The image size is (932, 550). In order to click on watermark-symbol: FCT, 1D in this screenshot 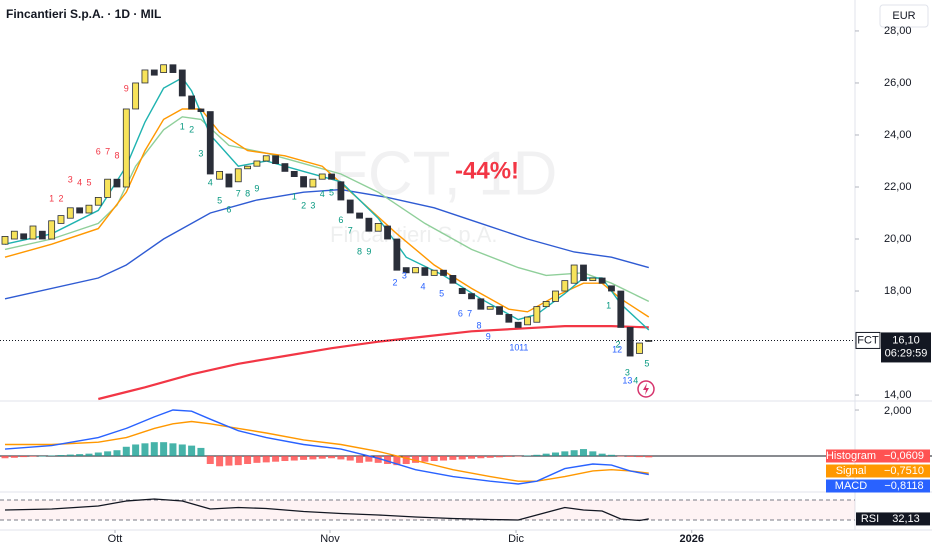, I will do `click(443, 173)`.